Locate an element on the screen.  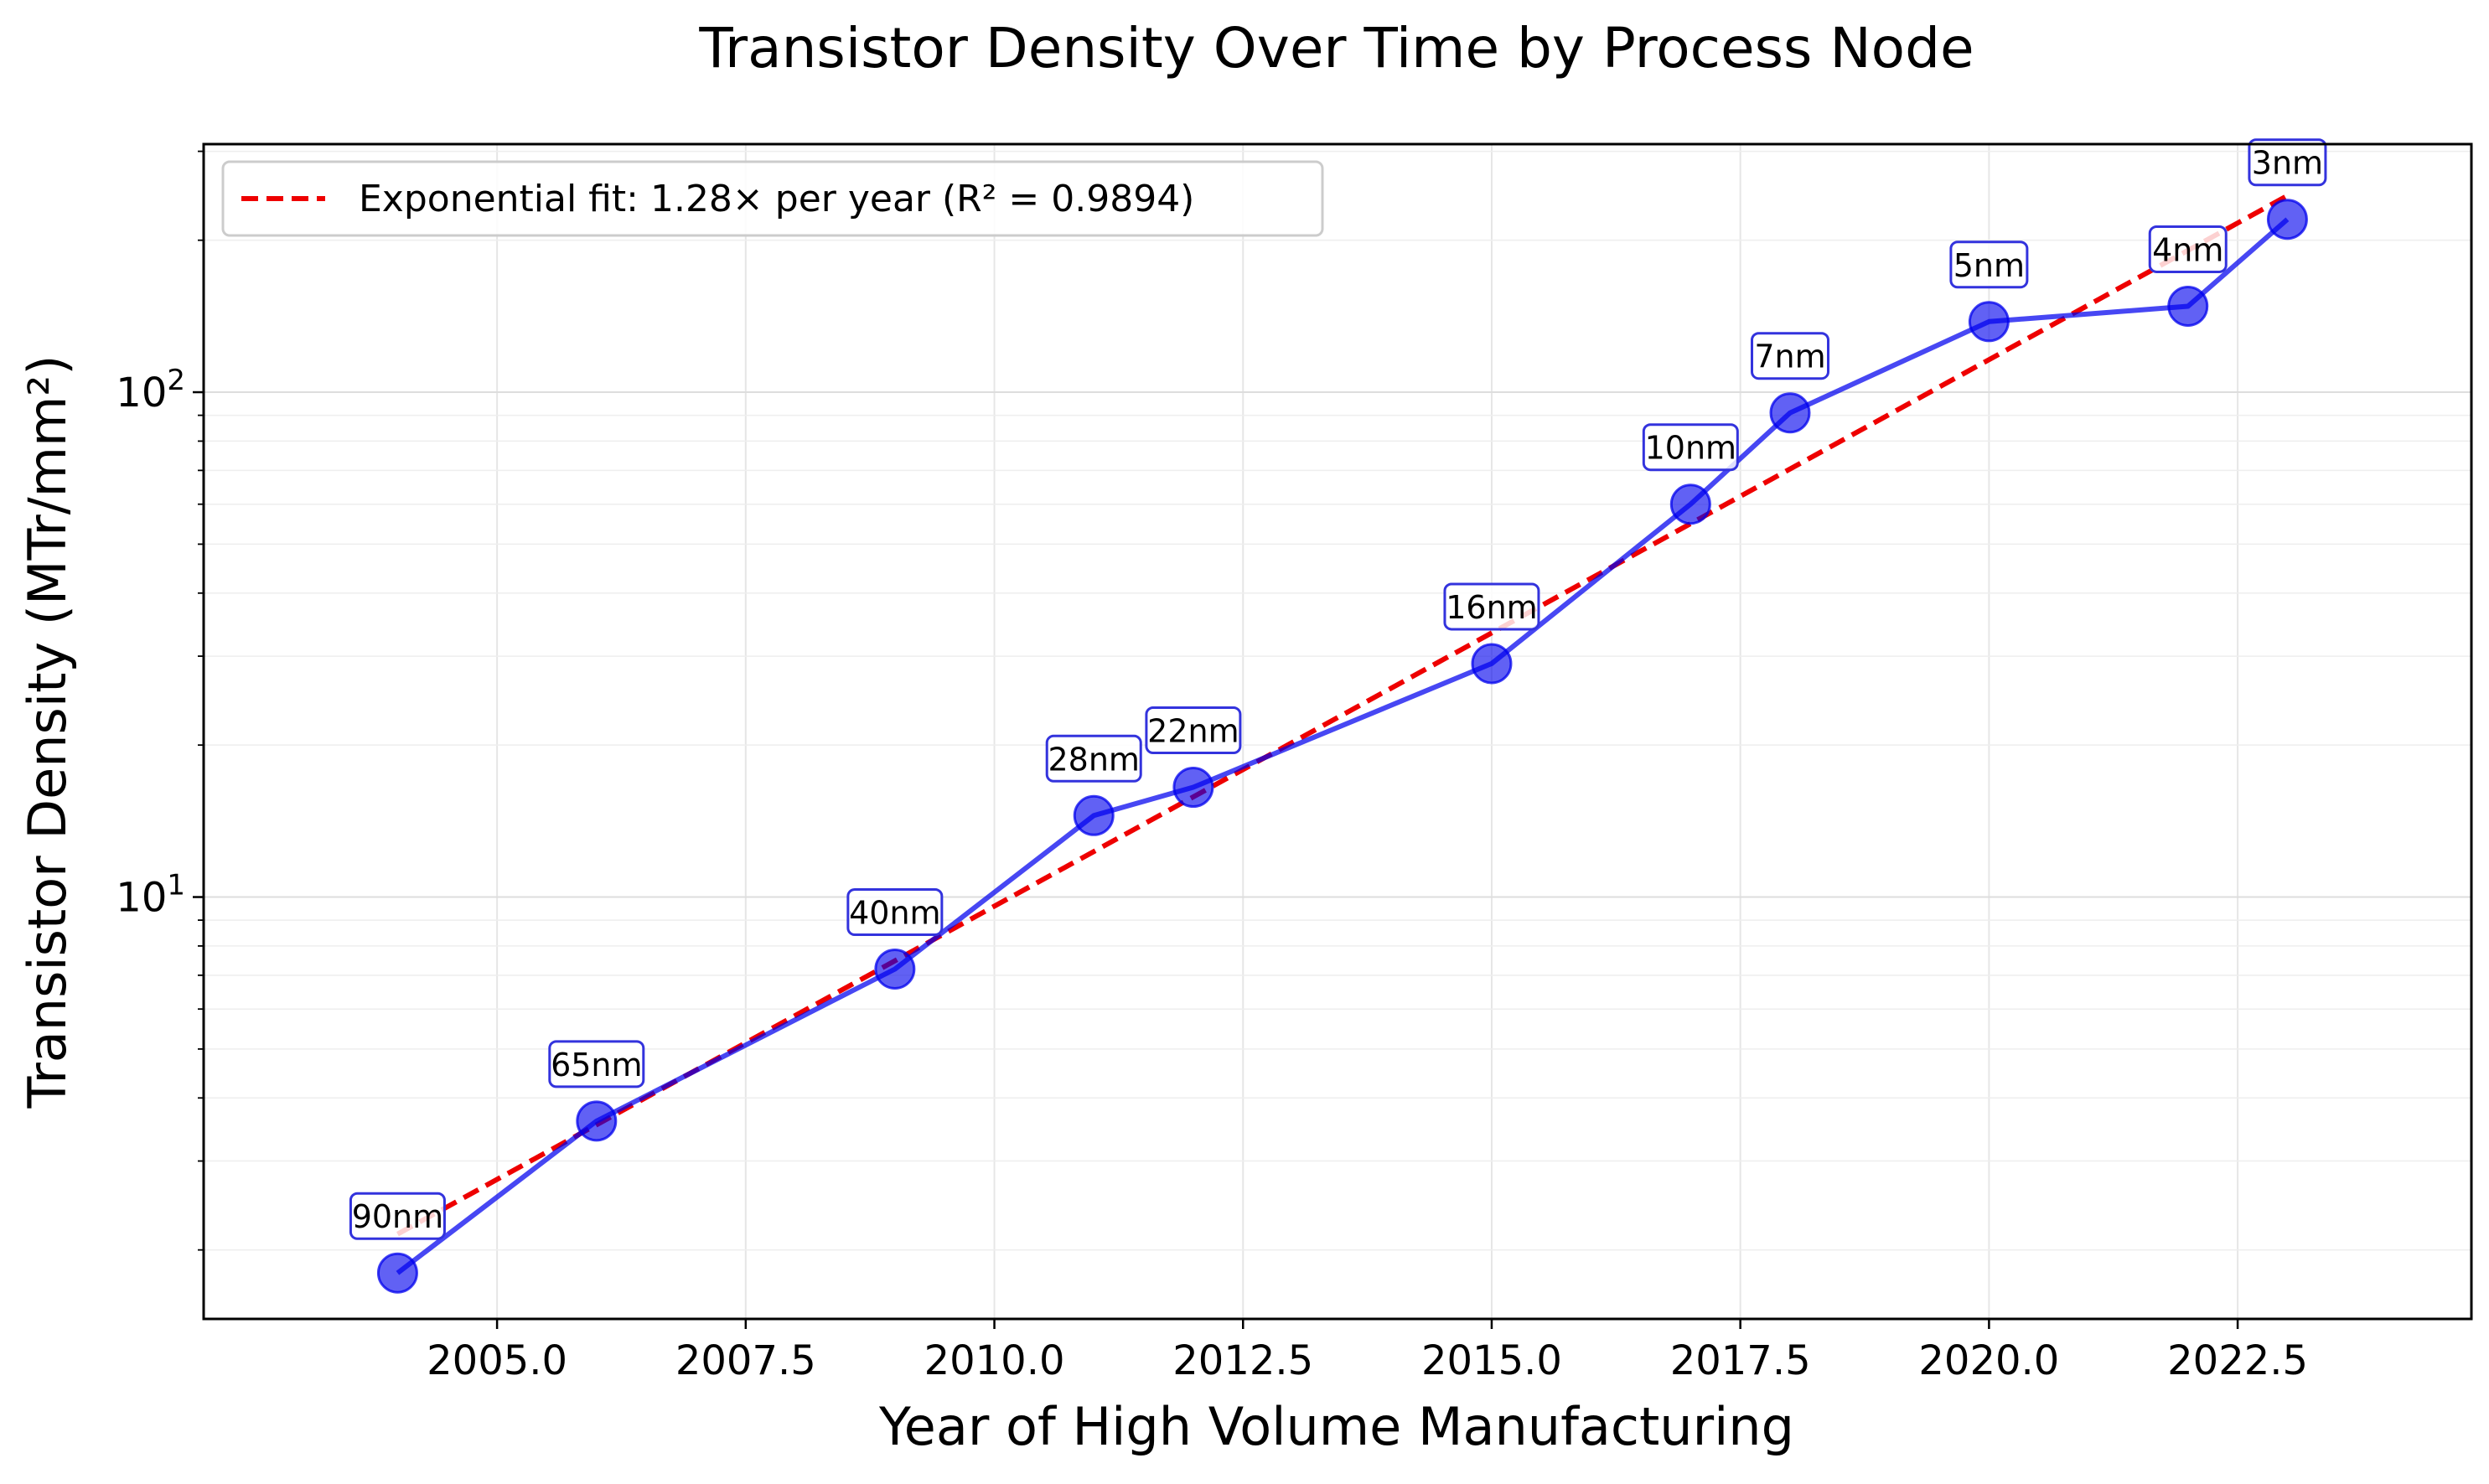
y-axis-label: Transistor Density (MTr/mm²) is located at coordinates (47, 732).